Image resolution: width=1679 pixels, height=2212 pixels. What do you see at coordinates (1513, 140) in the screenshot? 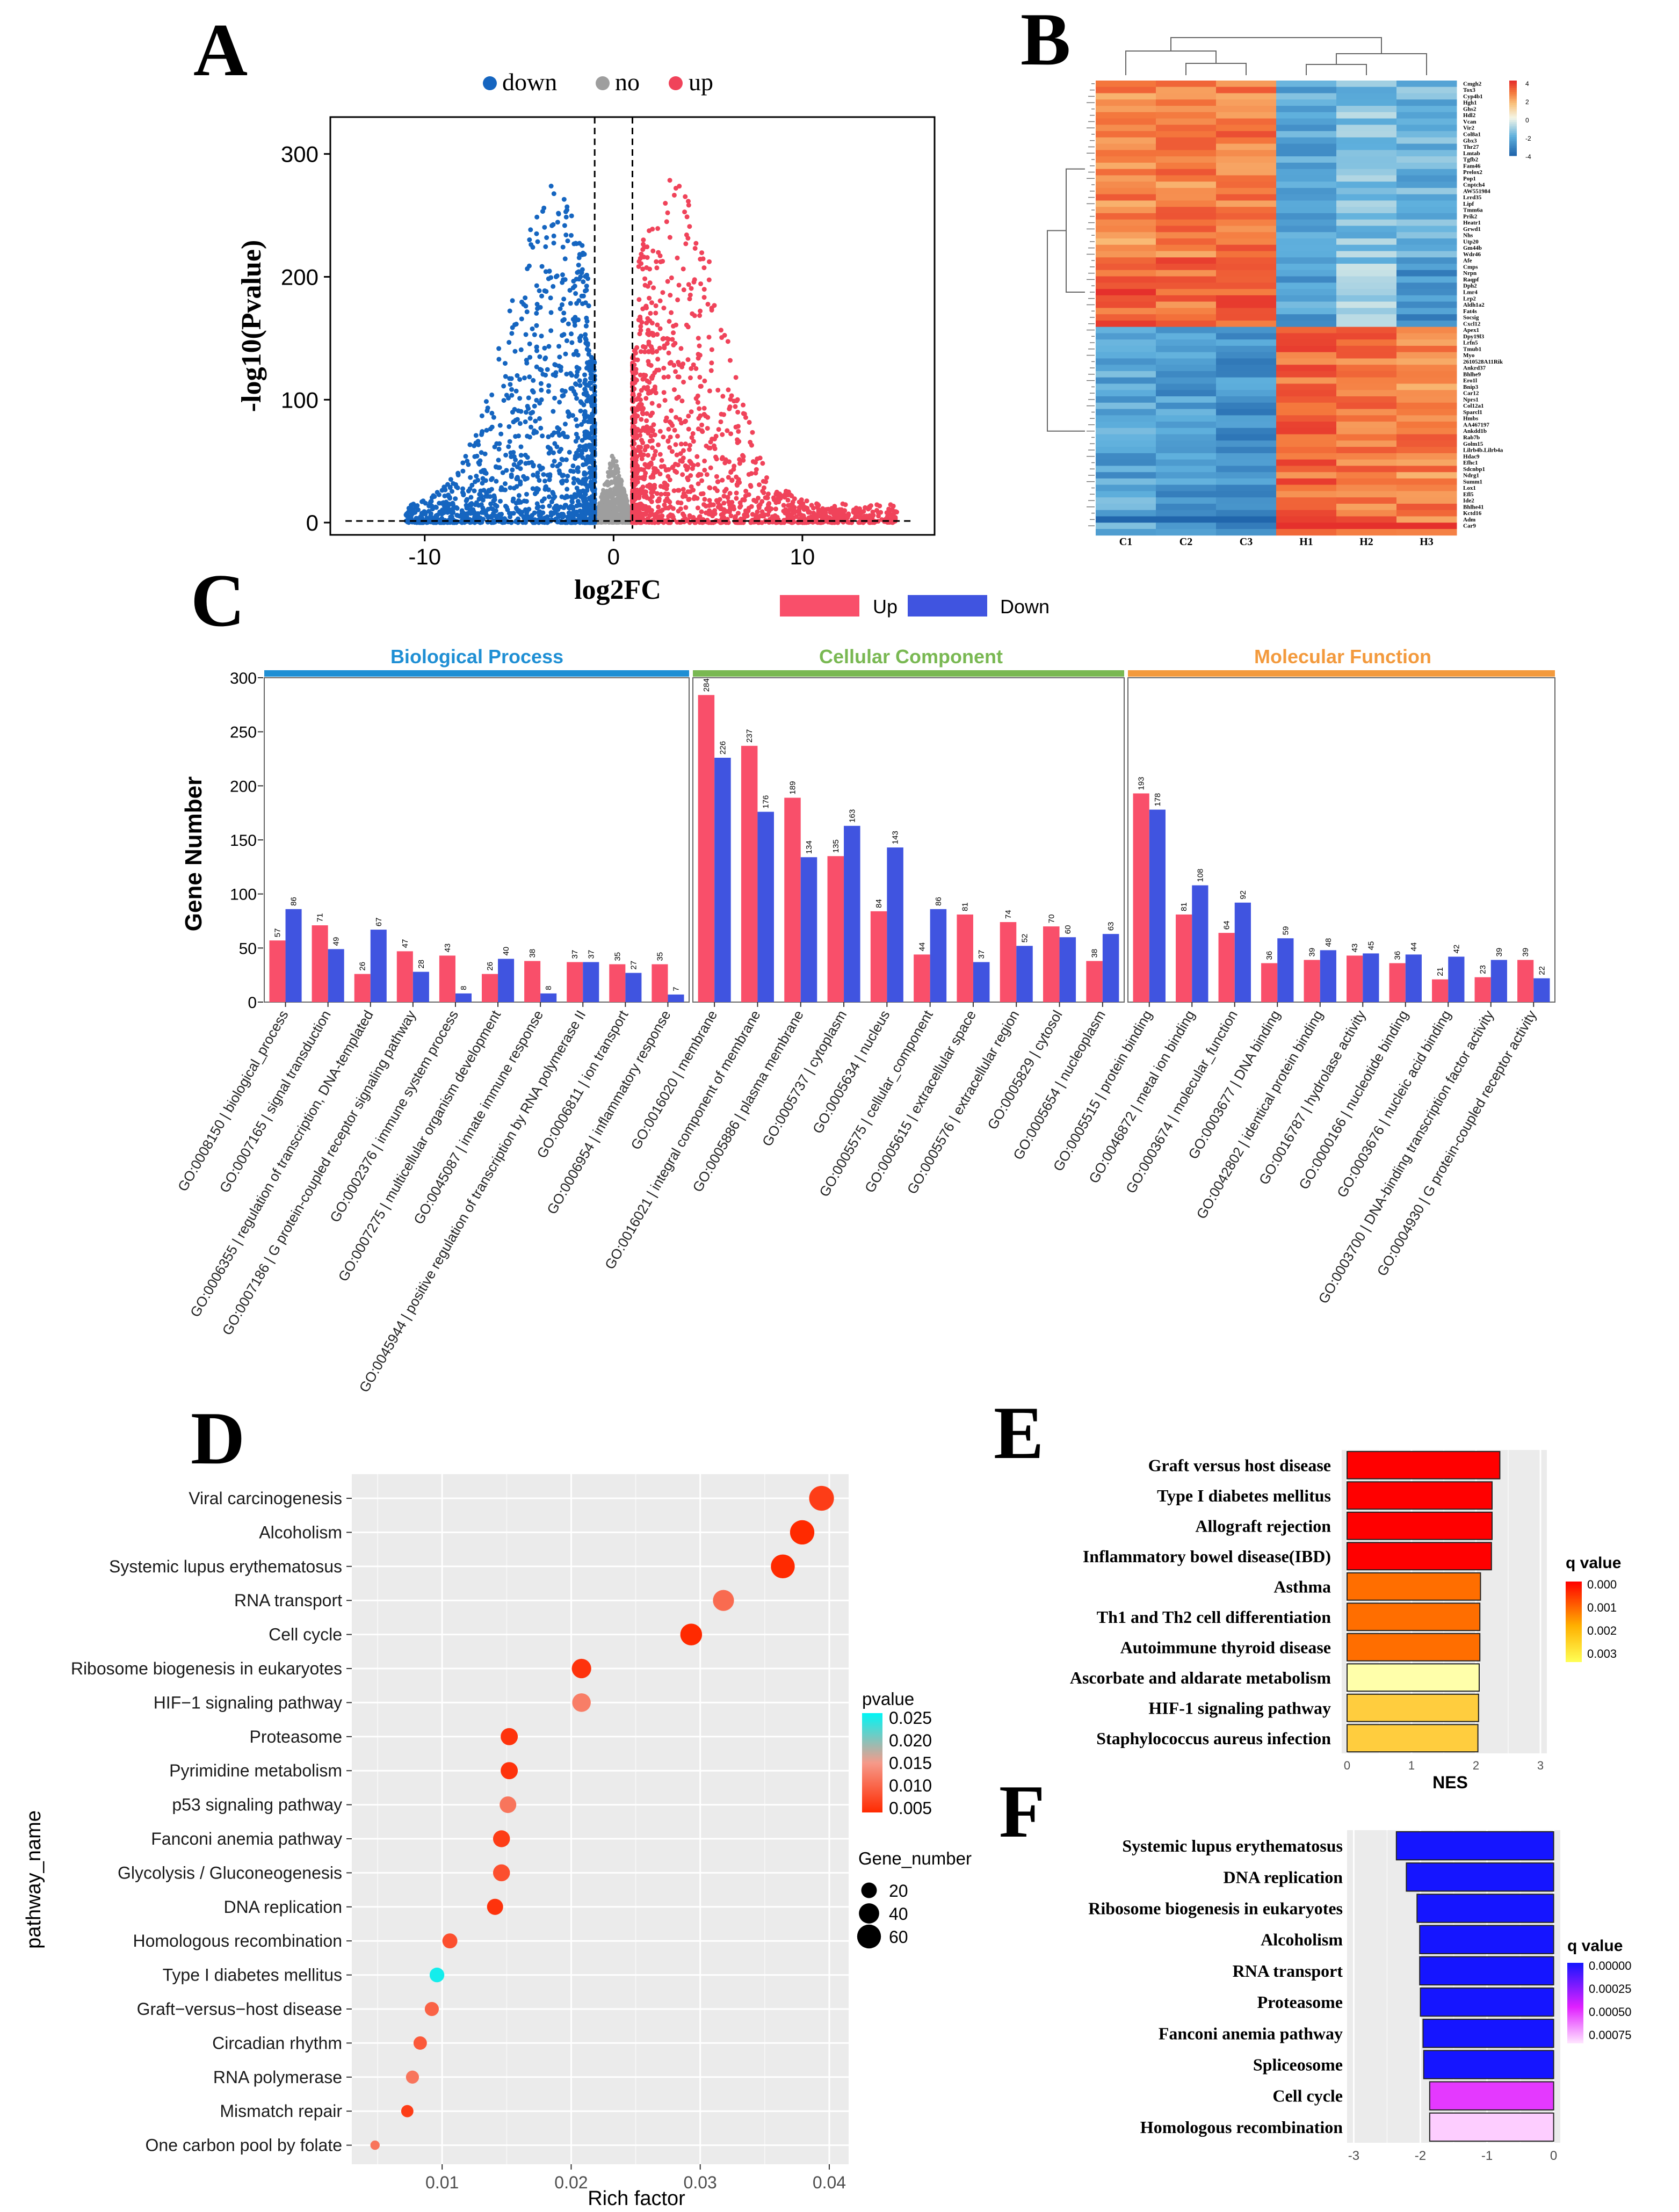
I see `scale-step` at bounding box center [1513, 140].